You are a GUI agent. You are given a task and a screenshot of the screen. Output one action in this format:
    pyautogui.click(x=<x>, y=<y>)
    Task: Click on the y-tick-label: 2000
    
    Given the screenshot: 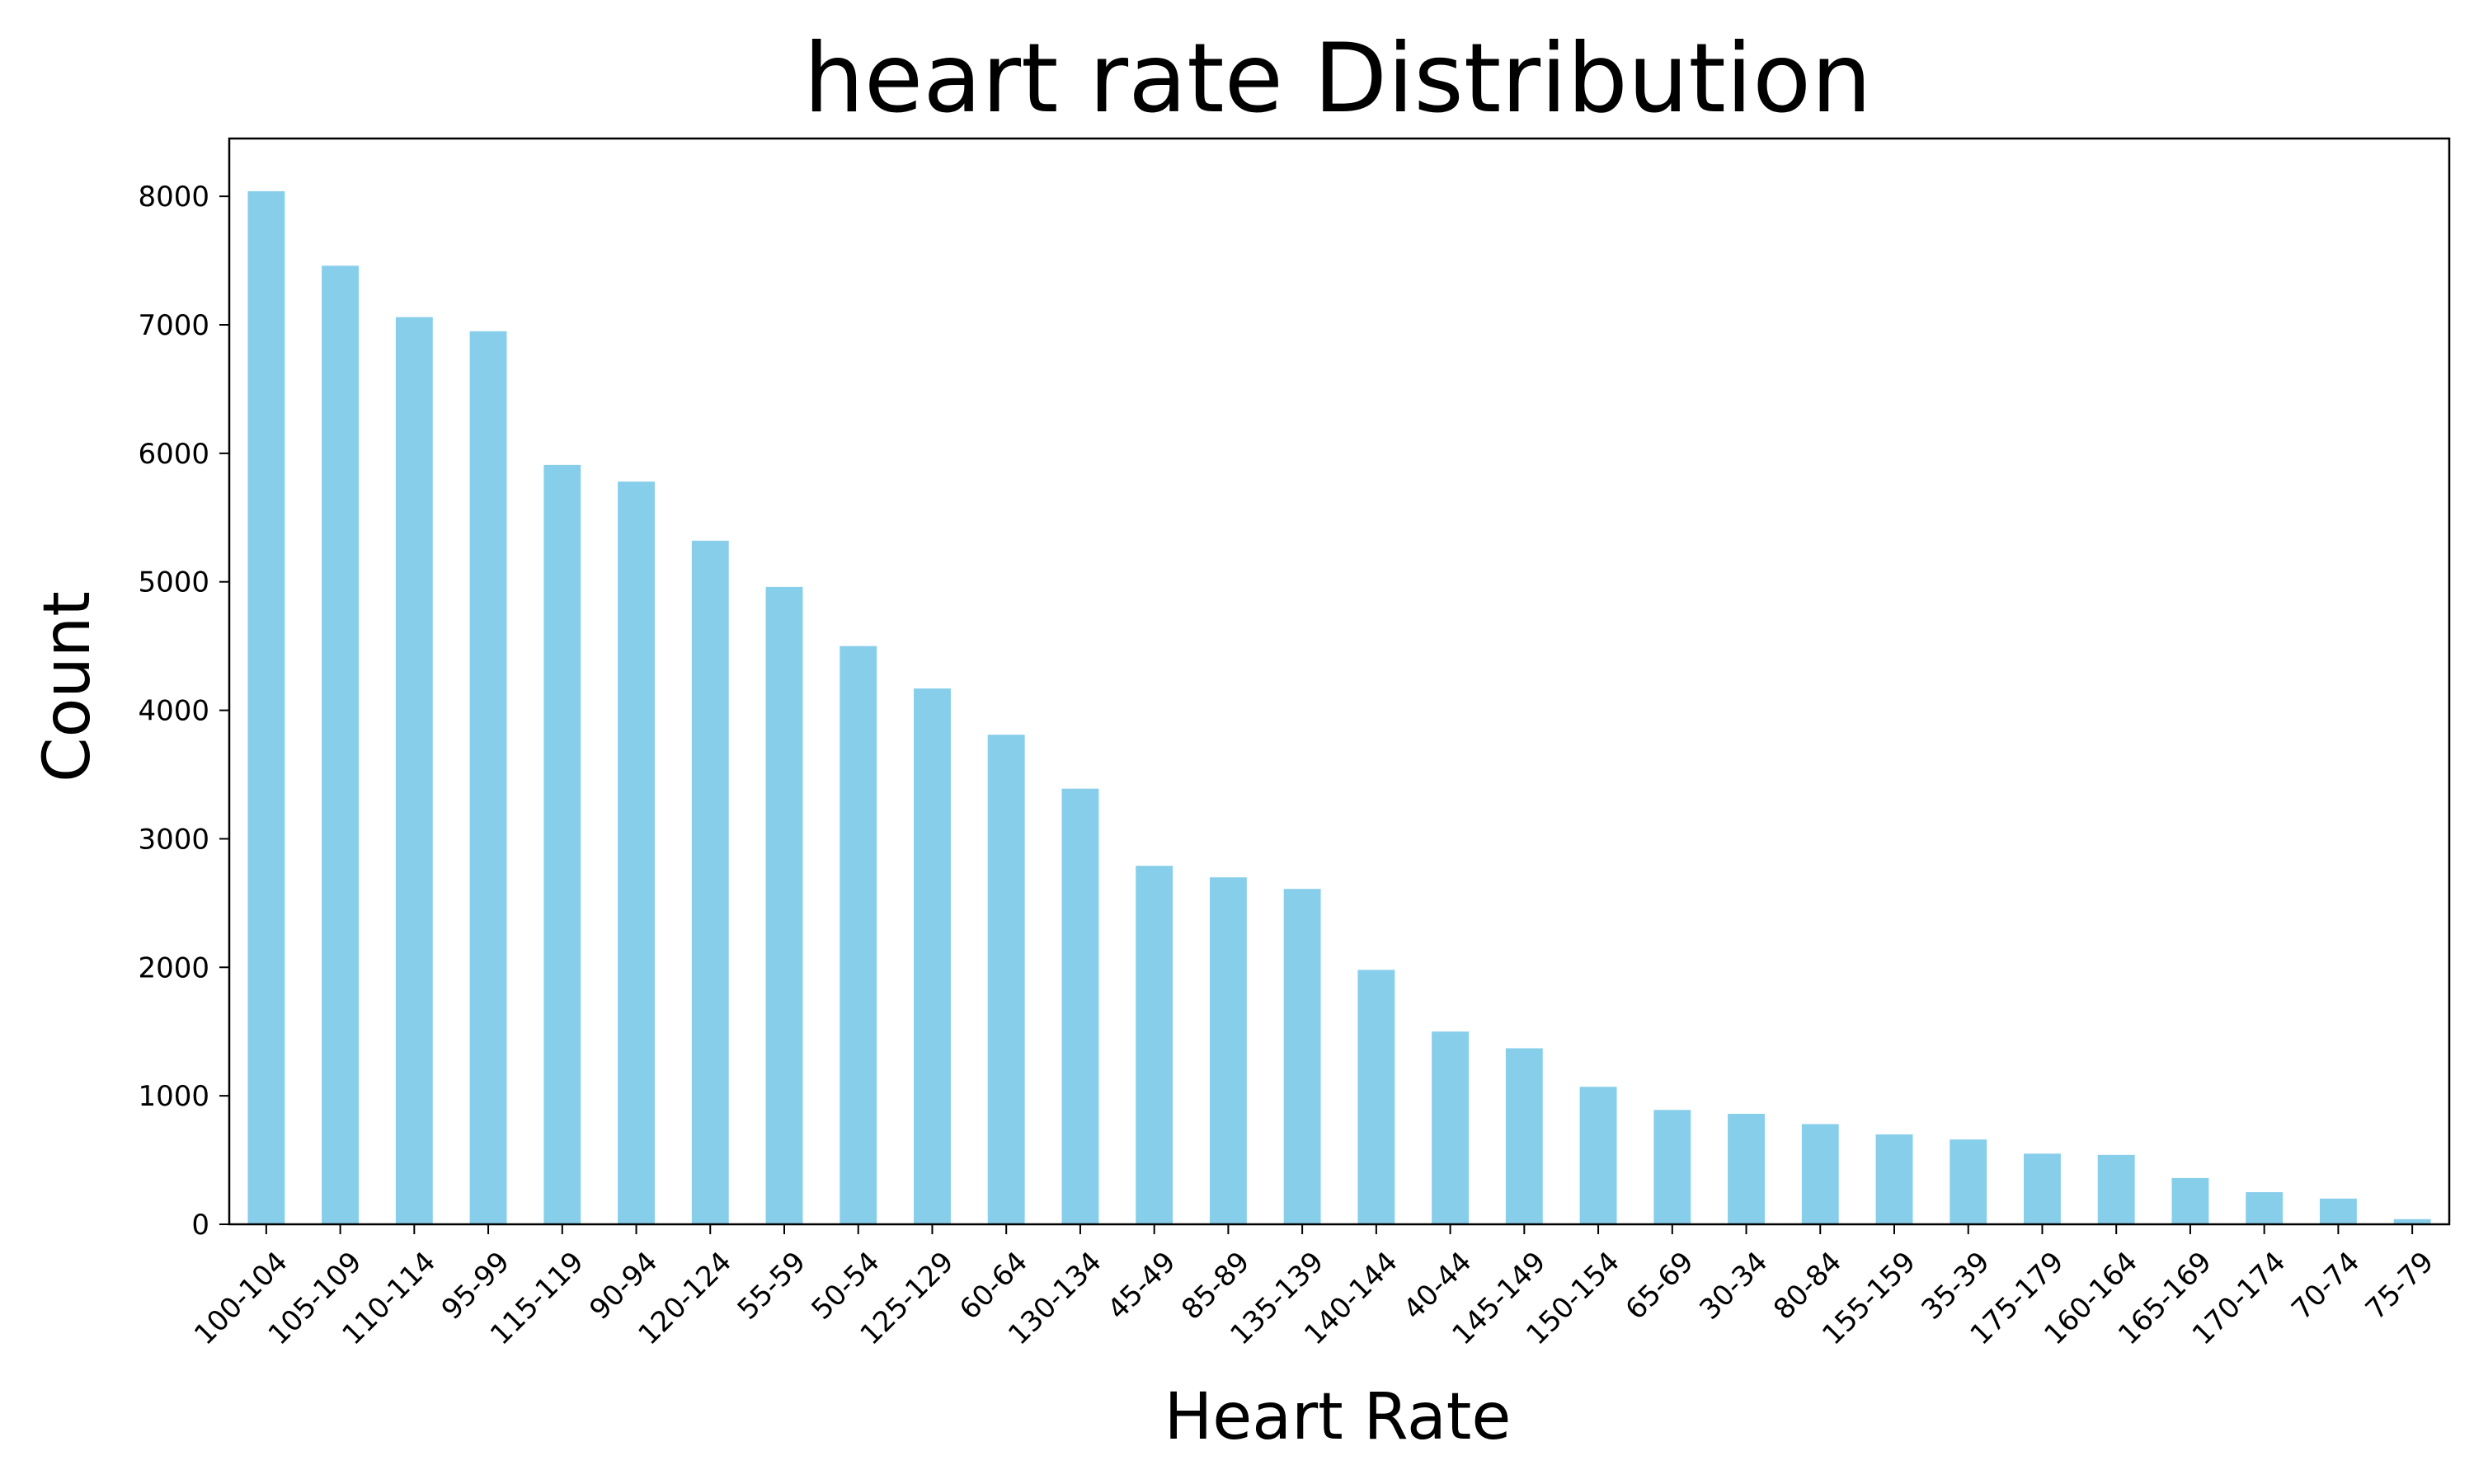 What is the action you would take?
    pyautogui.click(x=173, y=968)
    